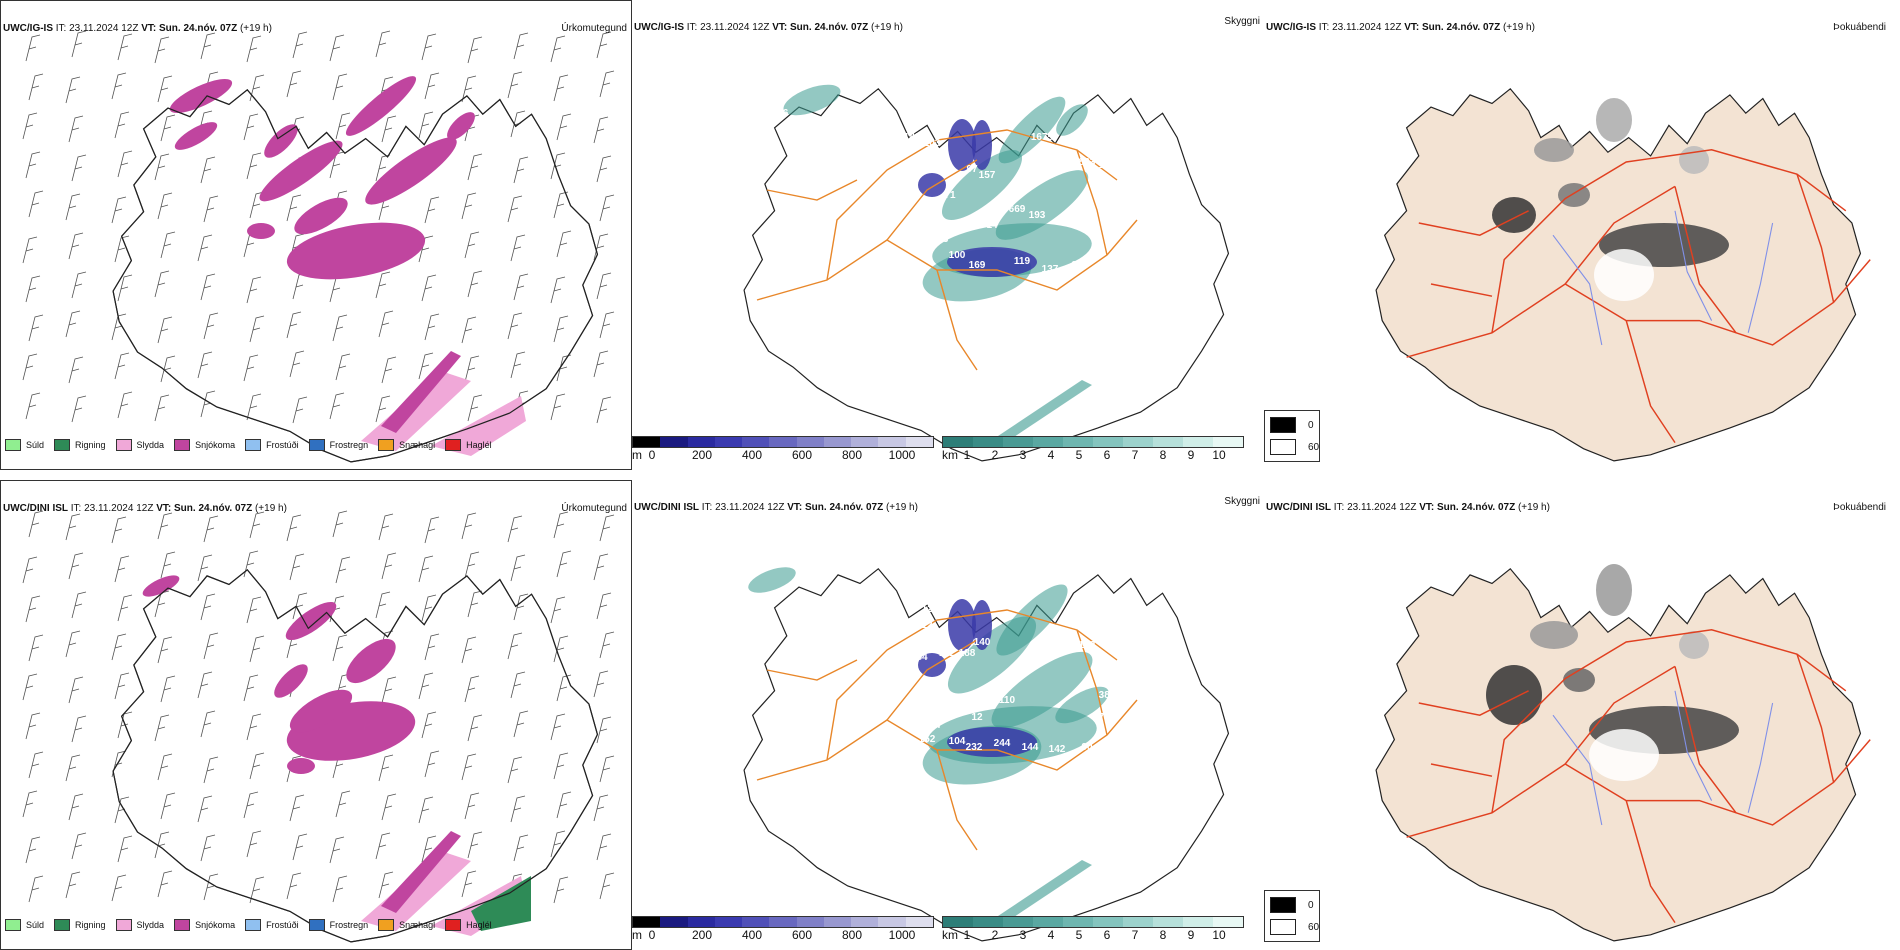 The height and width of the screenshot is (950, 1900). Describe the element at coordinates (1087, 747) in the screenshot. I see `visibility-label: 90` at that location.